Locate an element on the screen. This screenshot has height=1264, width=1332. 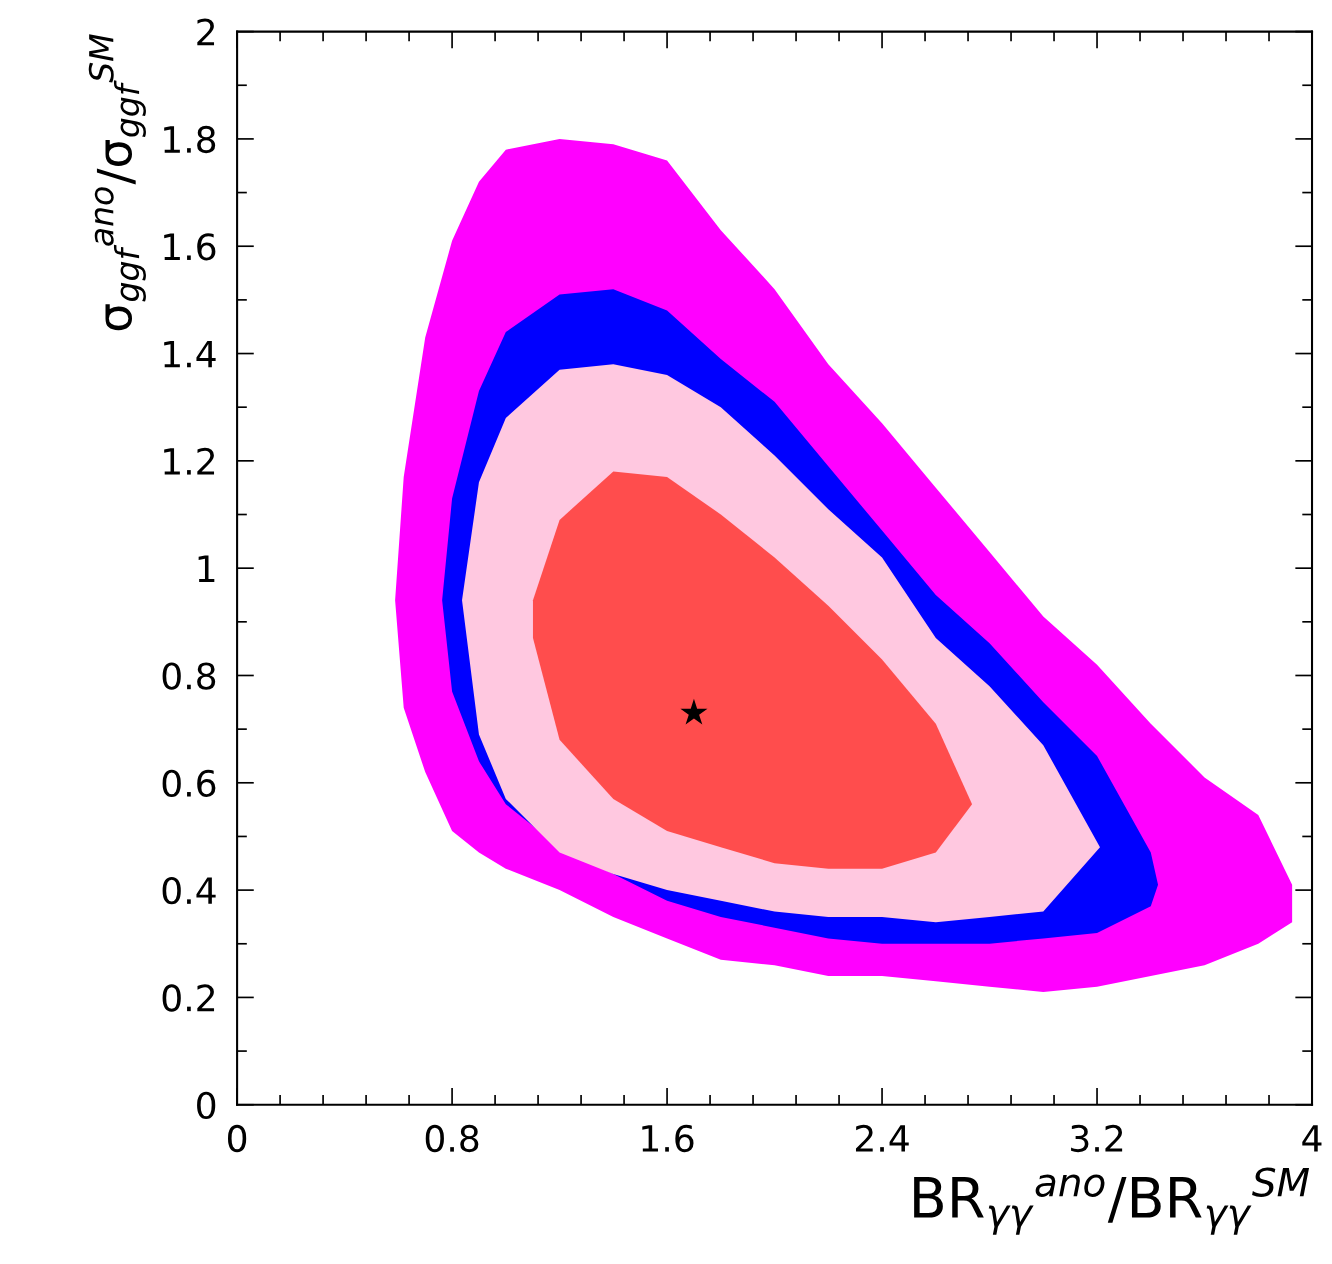
y-tick-label: 0.8 is located at coordinates (189, 676).